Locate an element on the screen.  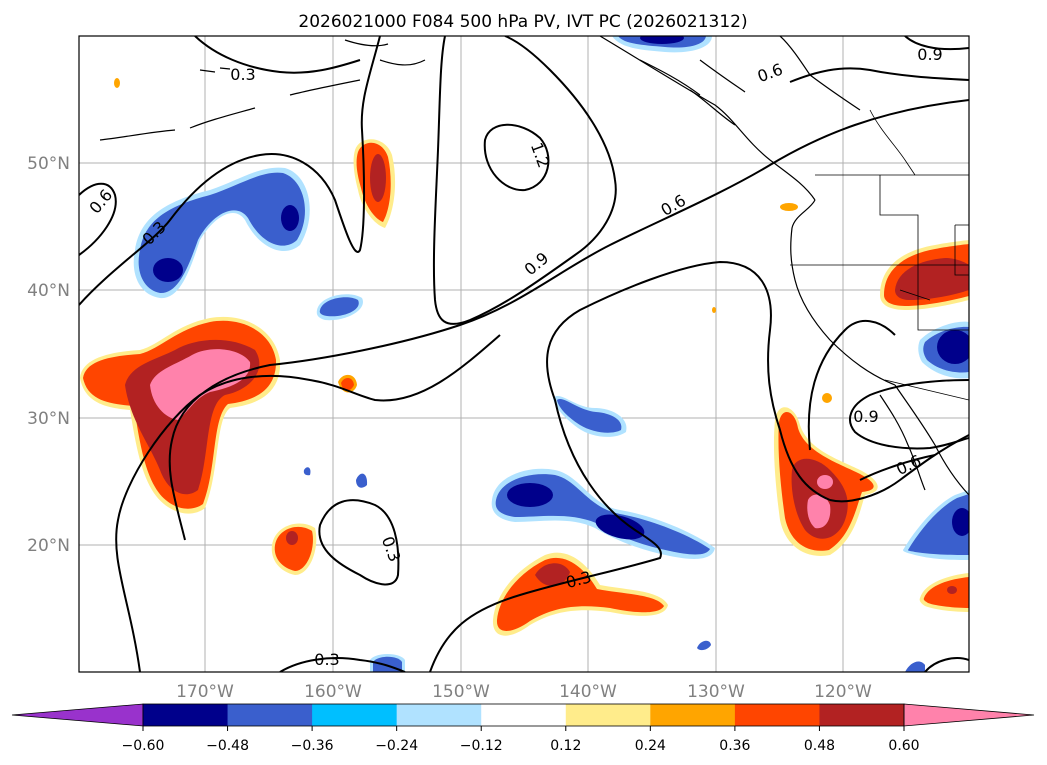
colorbar-tick-label: −0.12 is located at coordinates (481, 746).